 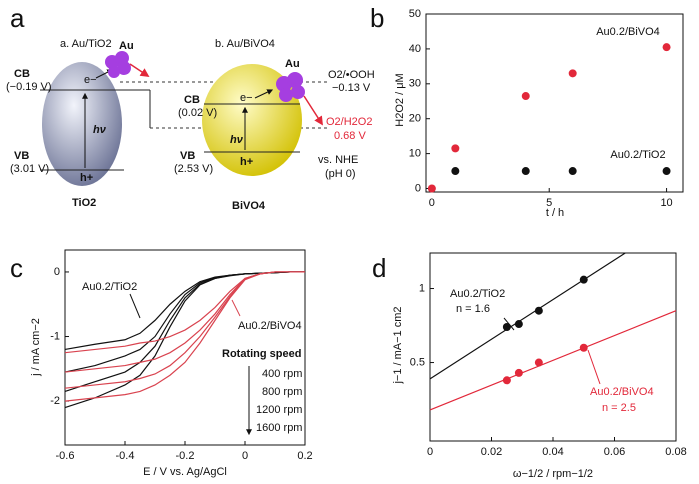 What do you see at coordinates (415, 49) in the screenshot?
I see `y-tick-label: 40` at bounding box center [415, 49].